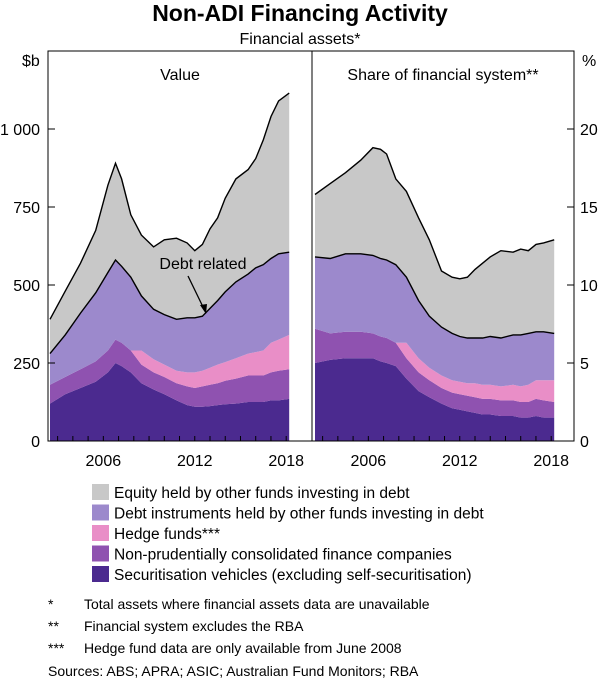  I want to click on y-left-tick-label: 1 000, so click(20, 130).